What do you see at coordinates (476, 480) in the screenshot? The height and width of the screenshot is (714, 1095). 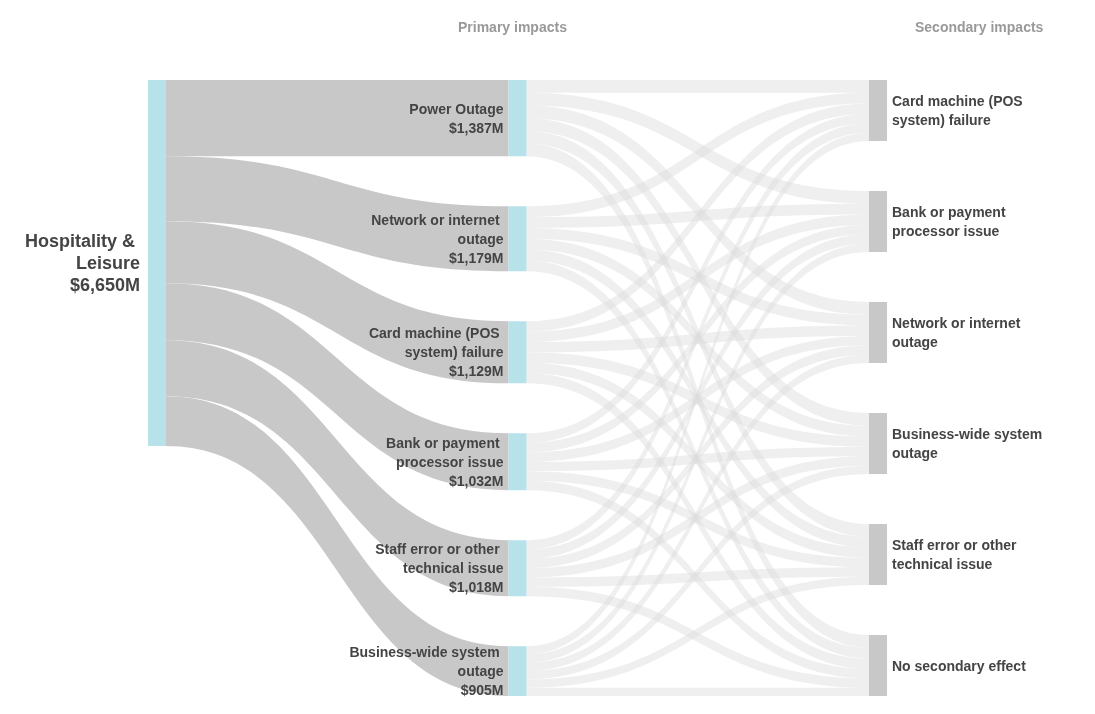 I see `data-label: $1,032M` at bounding box center [476, 480].